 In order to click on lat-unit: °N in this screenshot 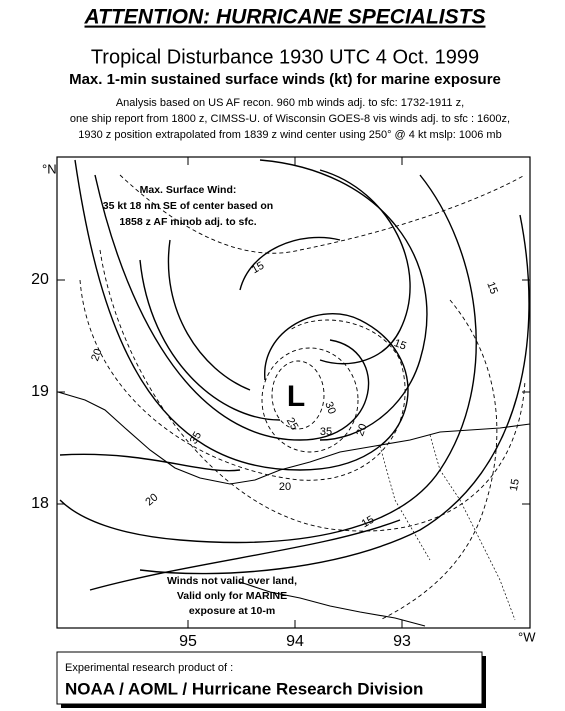, I will do `click(49, 168)`.